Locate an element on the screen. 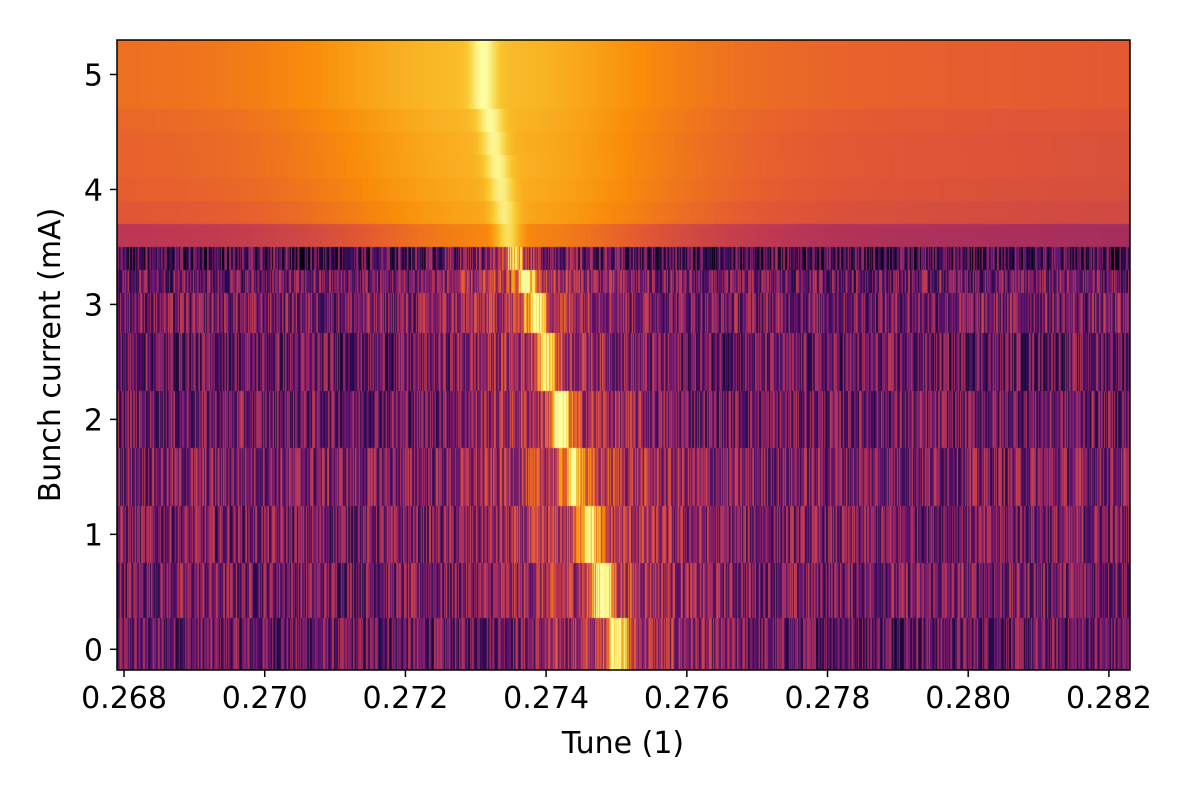 This screenshot has height=798, width=1196. y-tick-label: 3 is located at coordinates (93, 305).